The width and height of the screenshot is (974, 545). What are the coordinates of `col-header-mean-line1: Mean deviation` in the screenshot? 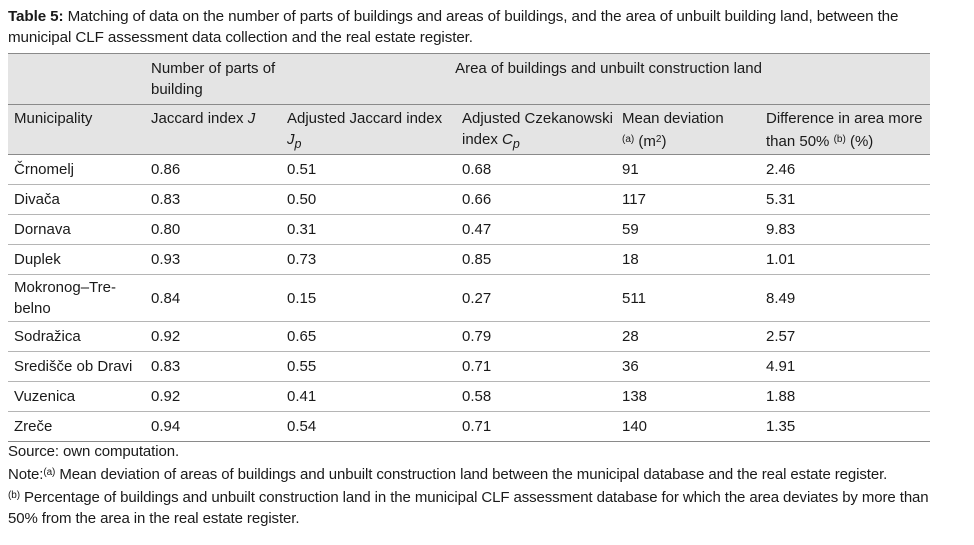 It's located at (673, 118).